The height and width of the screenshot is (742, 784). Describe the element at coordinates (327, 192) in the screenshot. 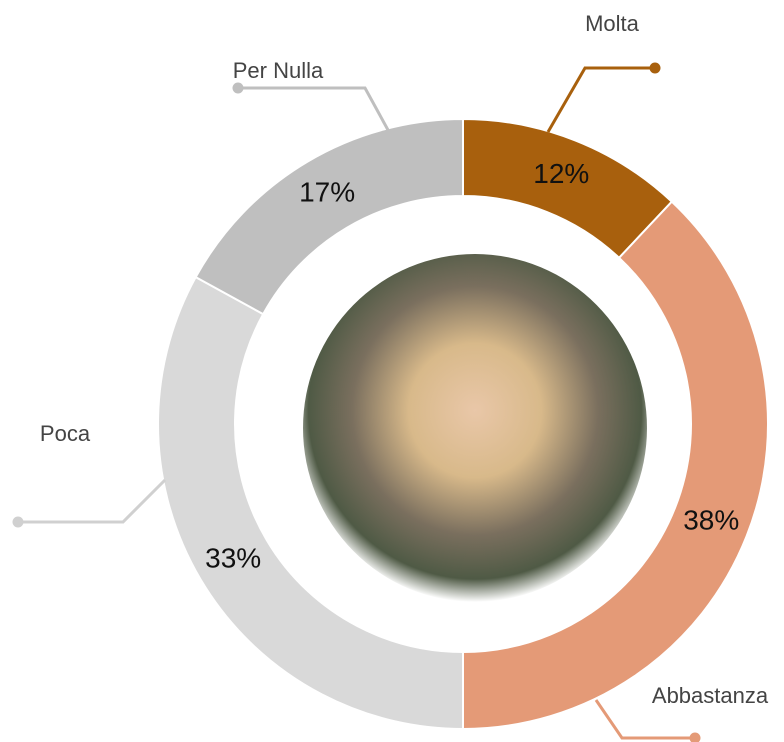

I see `value-label: 17%` at that location.